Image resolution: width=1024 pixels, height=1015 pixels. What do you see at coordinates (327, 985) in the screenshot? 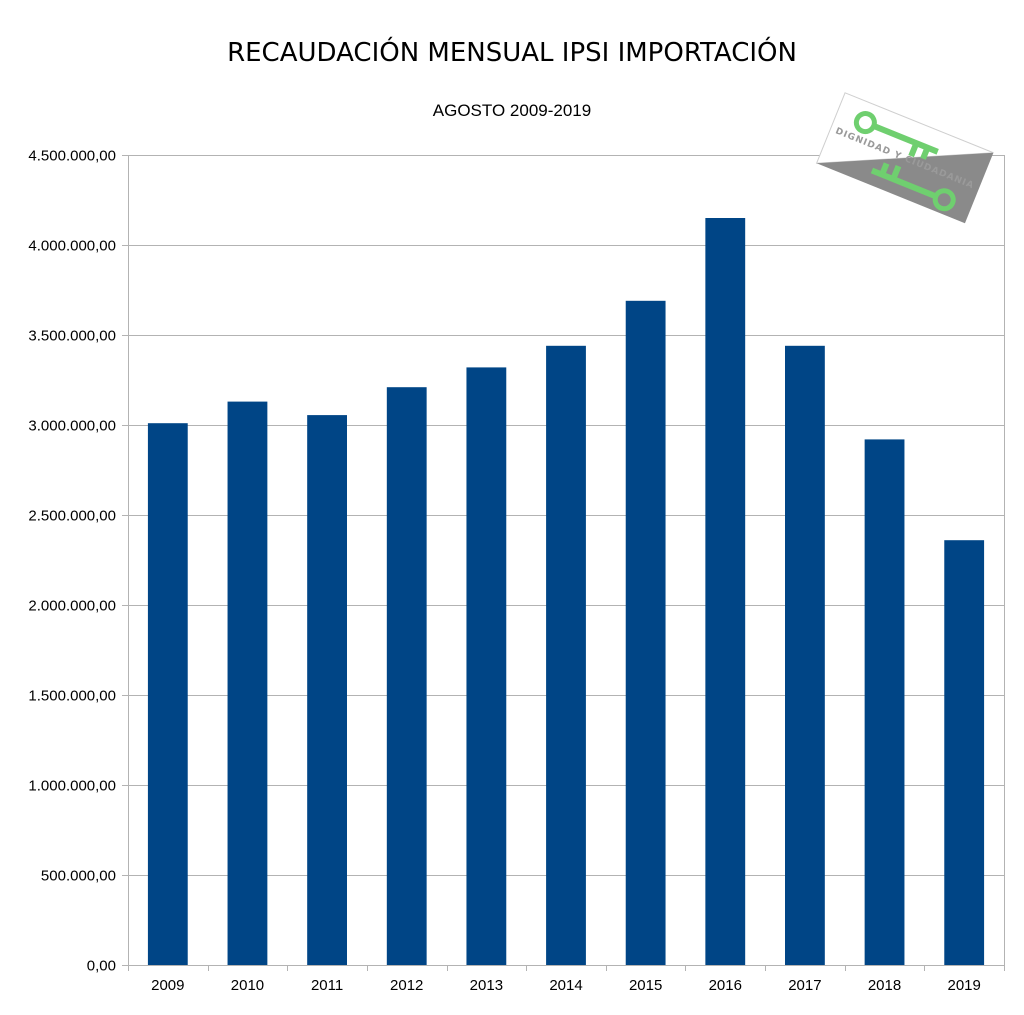
I see `x-tick-label: 2011` at bounding box center [327, 985].